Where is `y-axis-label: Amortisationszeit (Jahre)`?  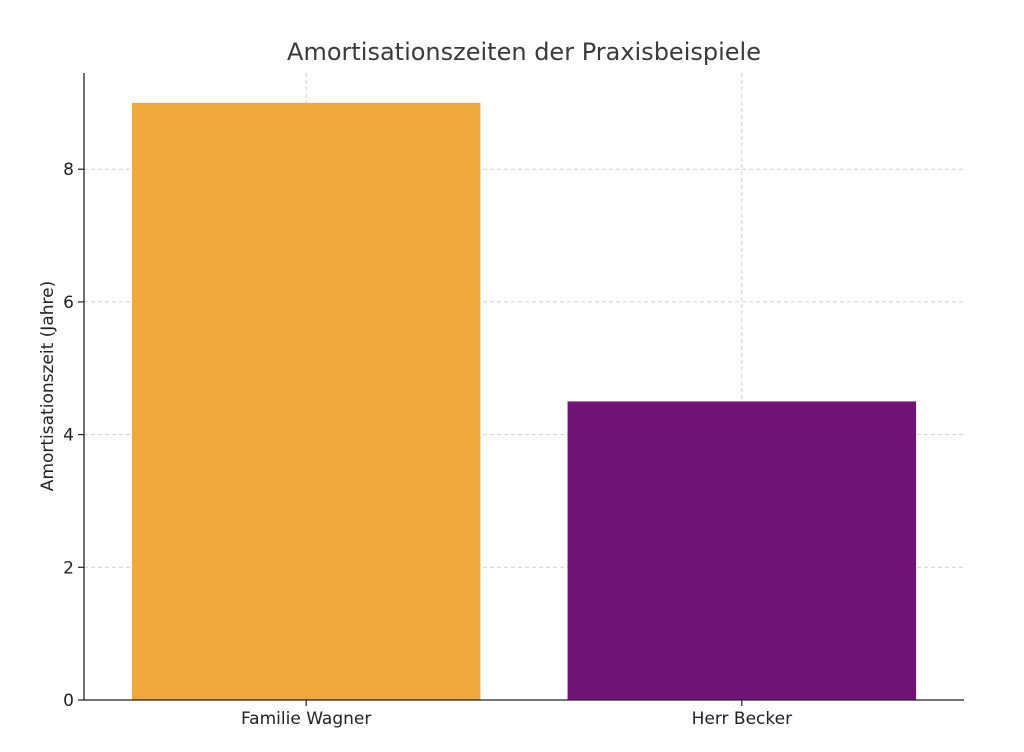 y-axis-label: Amortisationszeit (Jahre) is located at coordinates (48, 386).